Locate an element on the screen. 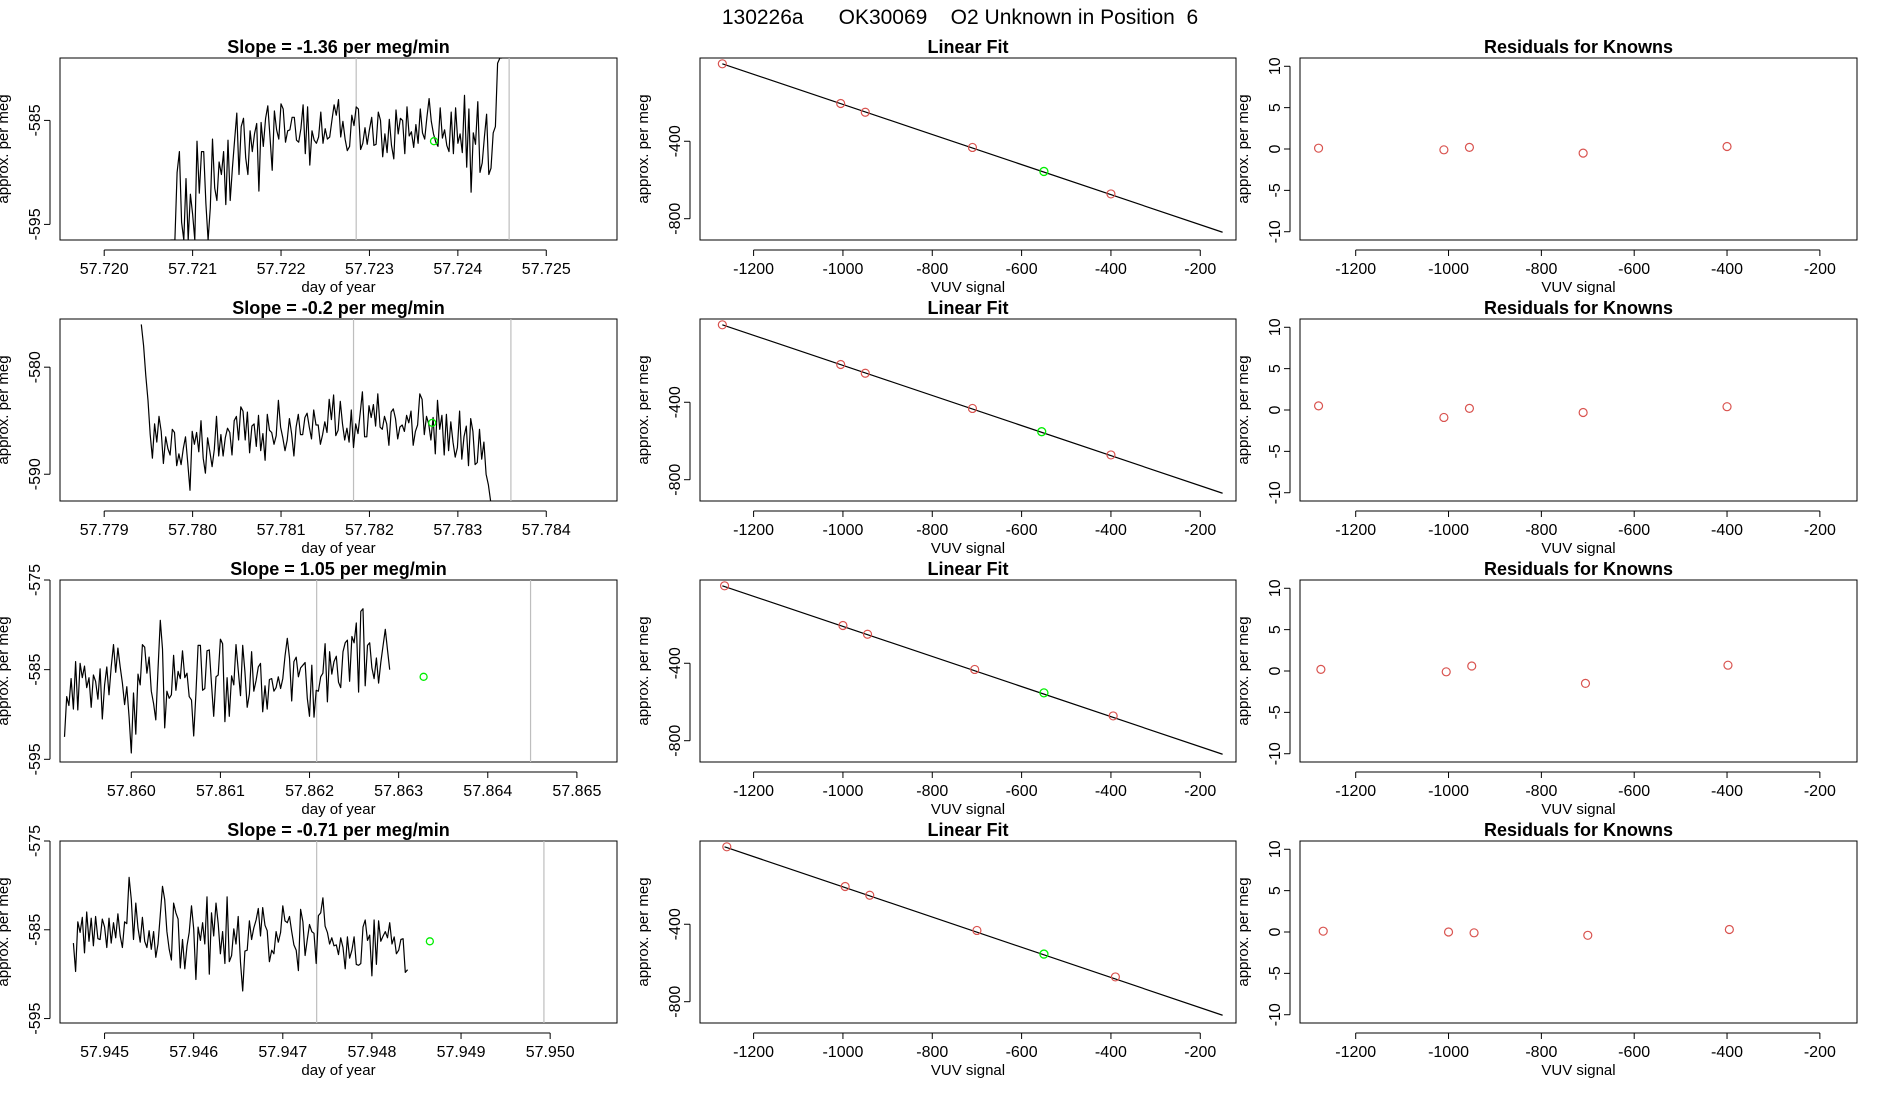 The image size is (1900, 1100). x-tick-label: 57.725 is located at coordinates (546, 269).